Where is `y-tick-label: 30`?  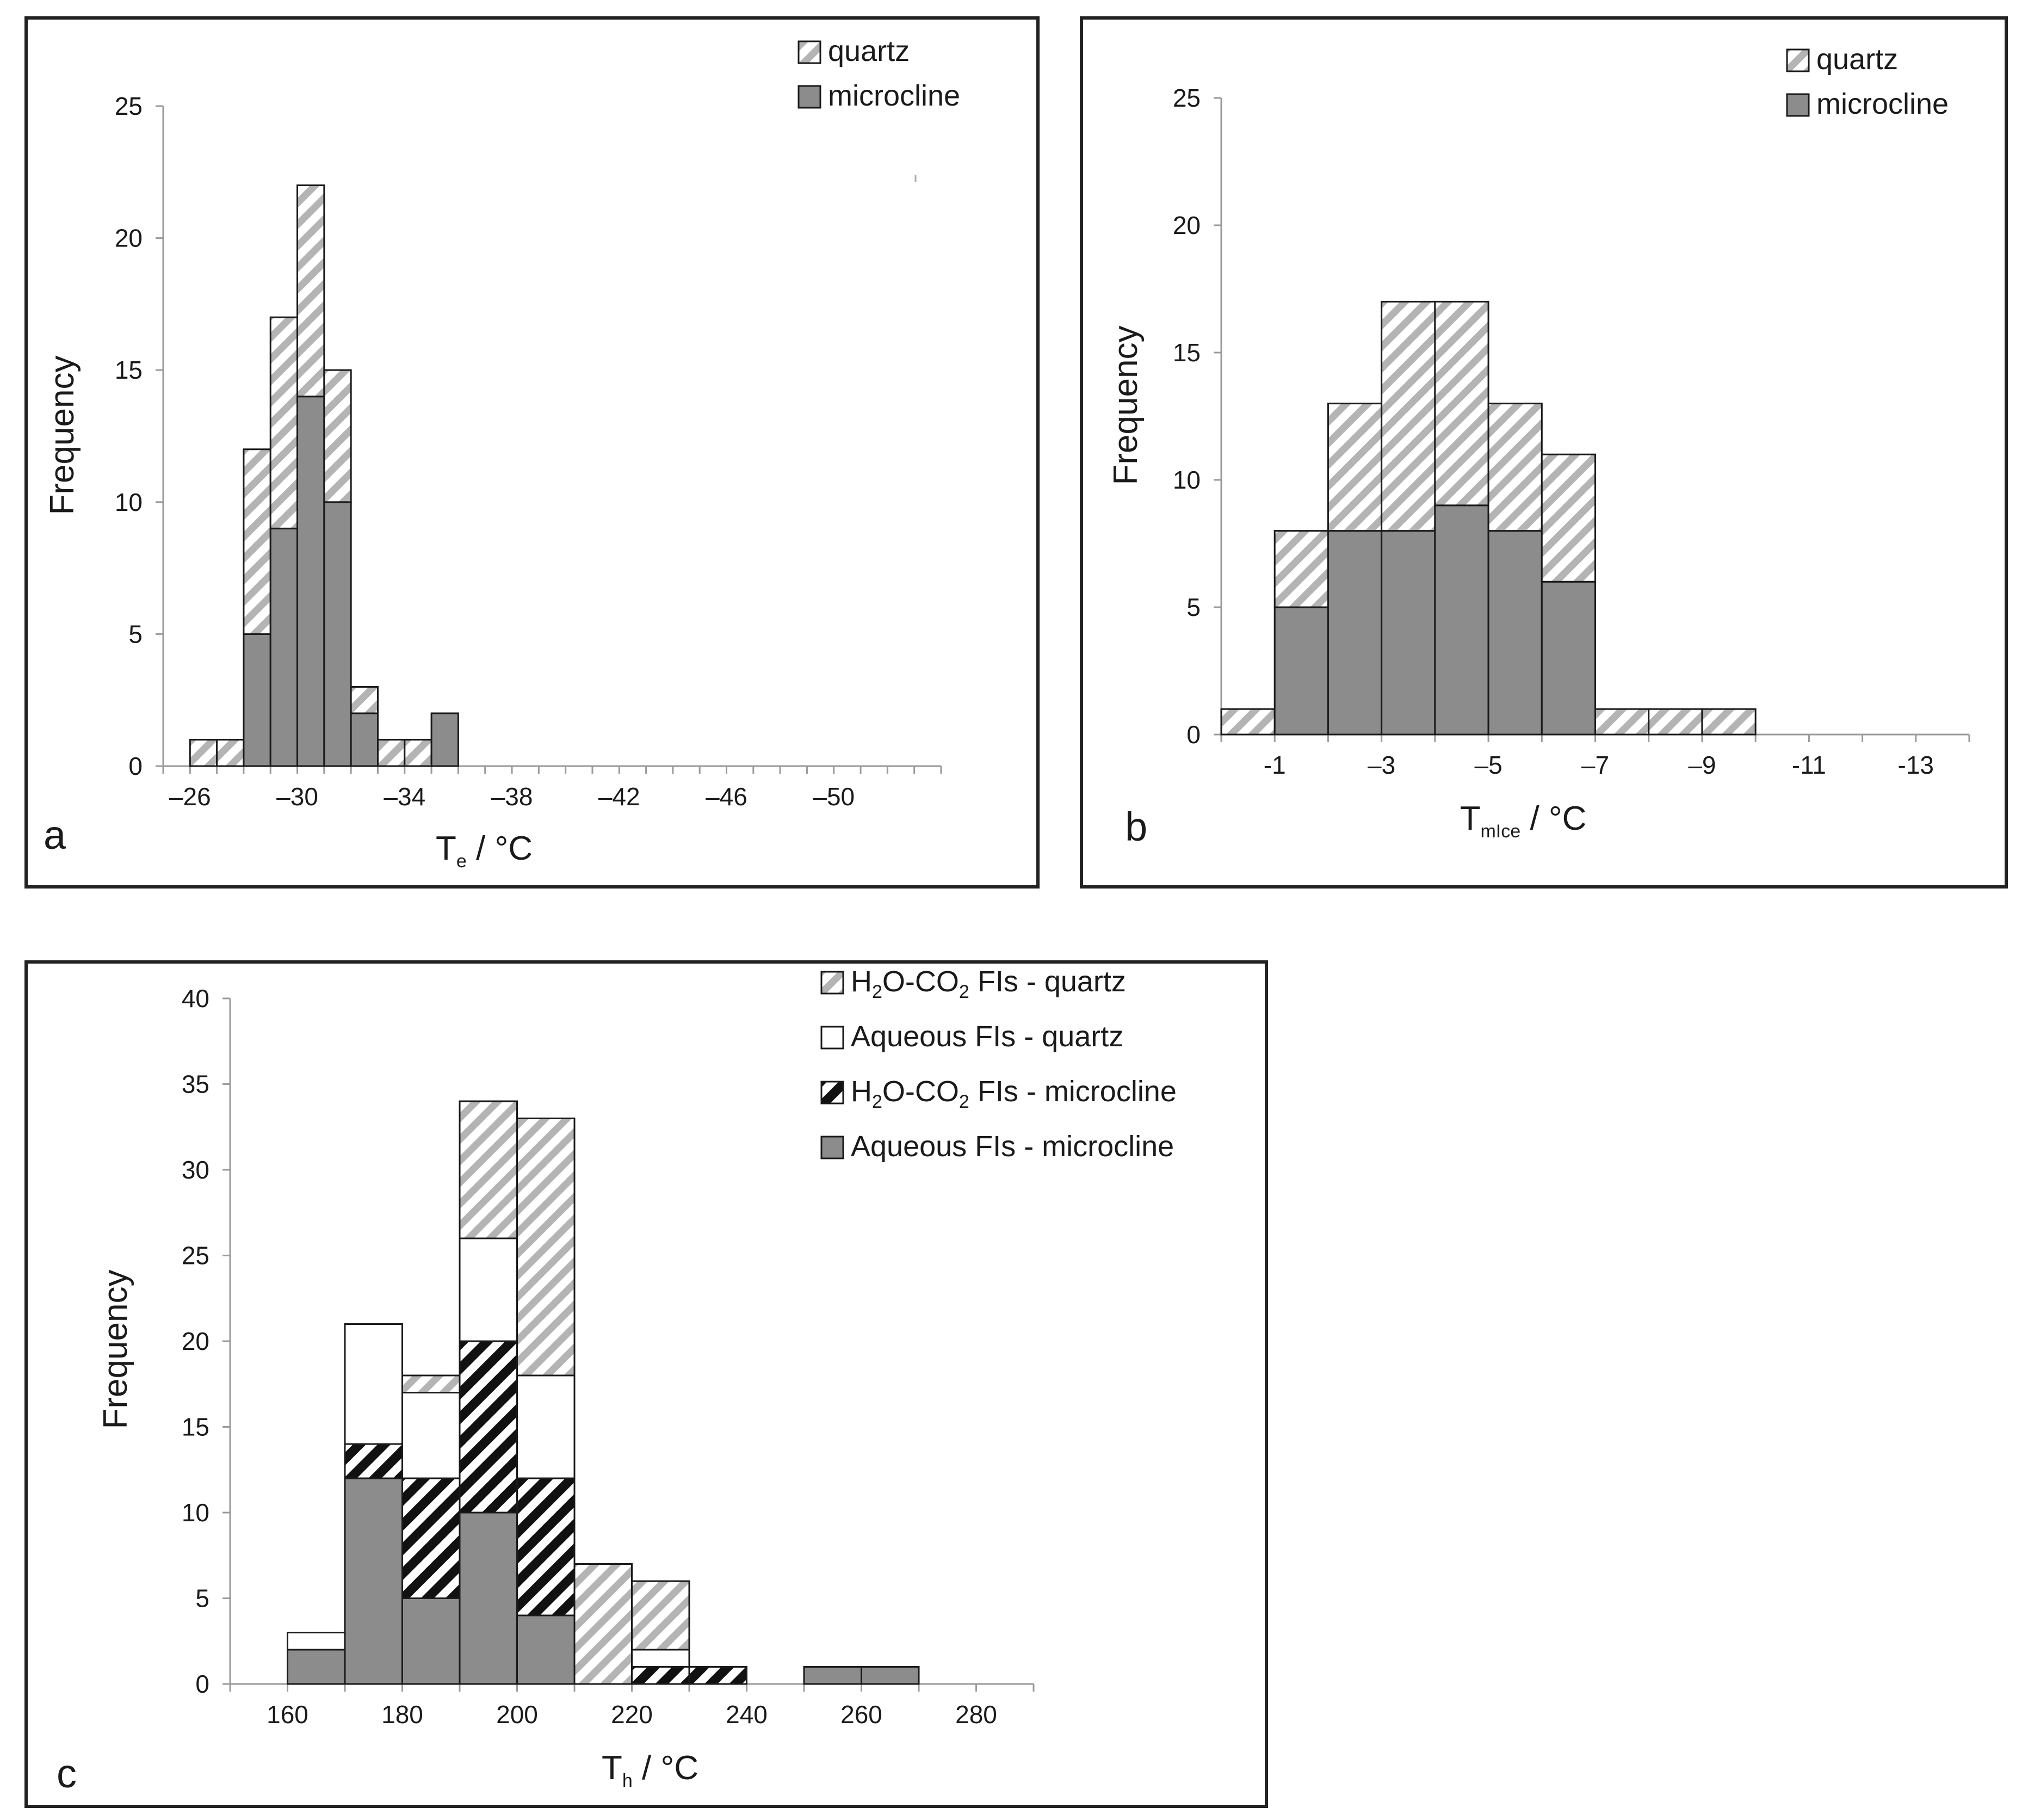
y-tick-label: 30 is located at coordinates (195, 1170).